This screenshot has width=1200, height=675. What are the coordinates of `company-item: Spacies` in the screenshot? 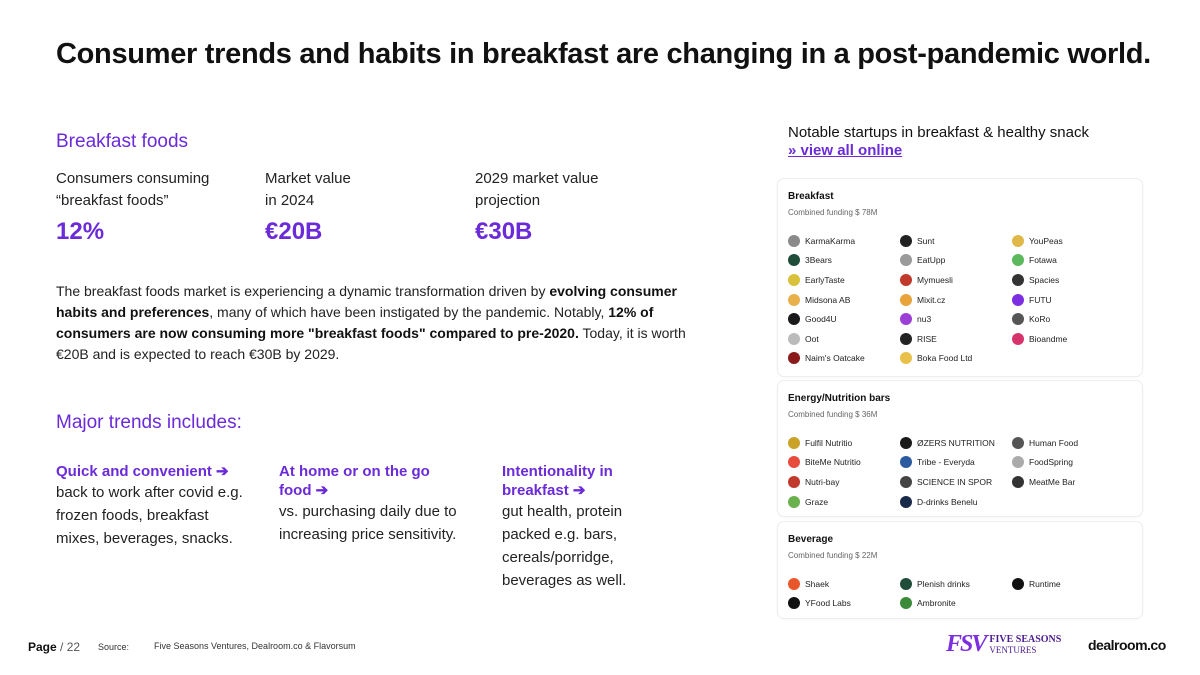 It's located at (1068, 280).